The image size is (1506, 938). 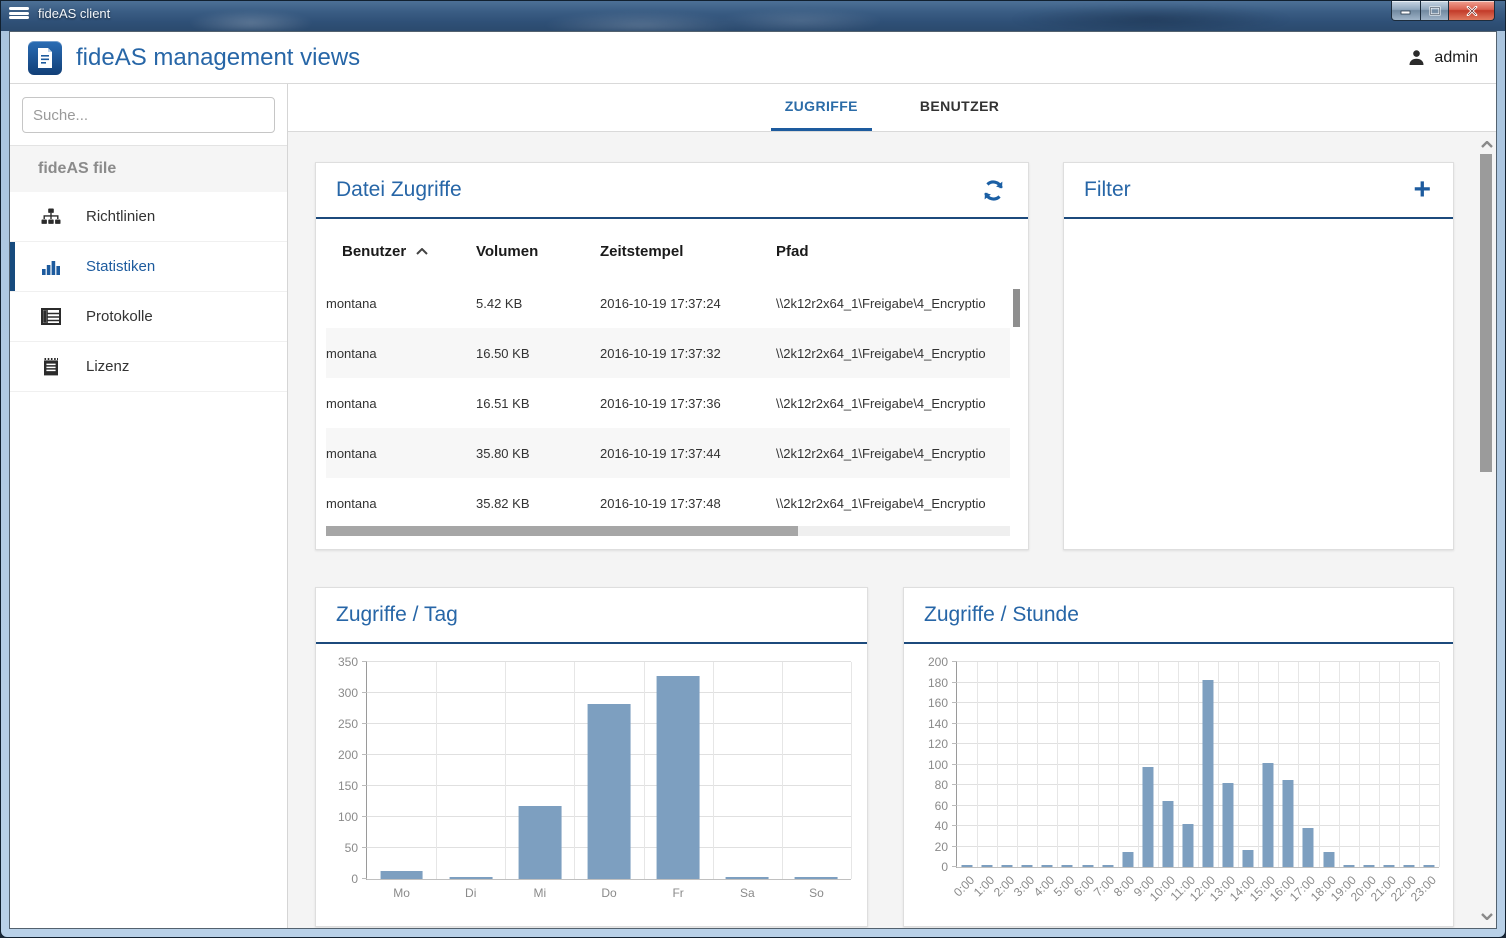 What do you see at coordinates (821, 107) in the screenshot?
I see `tab-zugriffe: ZUGRIFFE` at bounding box center [821, 107].